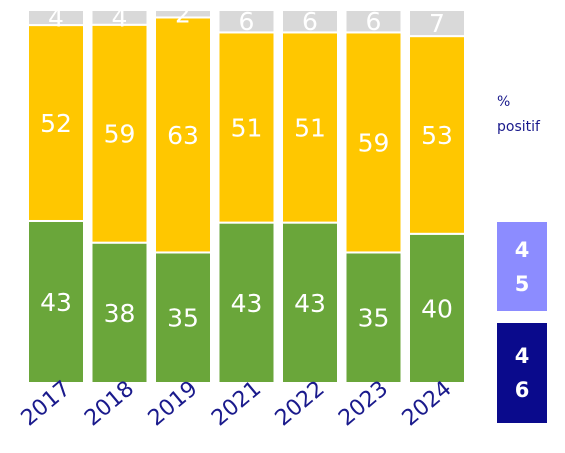 Image resolution: width=565 pixels, height=453 pixels. I want to click on bar-yellow-2021, so click(246, 127).